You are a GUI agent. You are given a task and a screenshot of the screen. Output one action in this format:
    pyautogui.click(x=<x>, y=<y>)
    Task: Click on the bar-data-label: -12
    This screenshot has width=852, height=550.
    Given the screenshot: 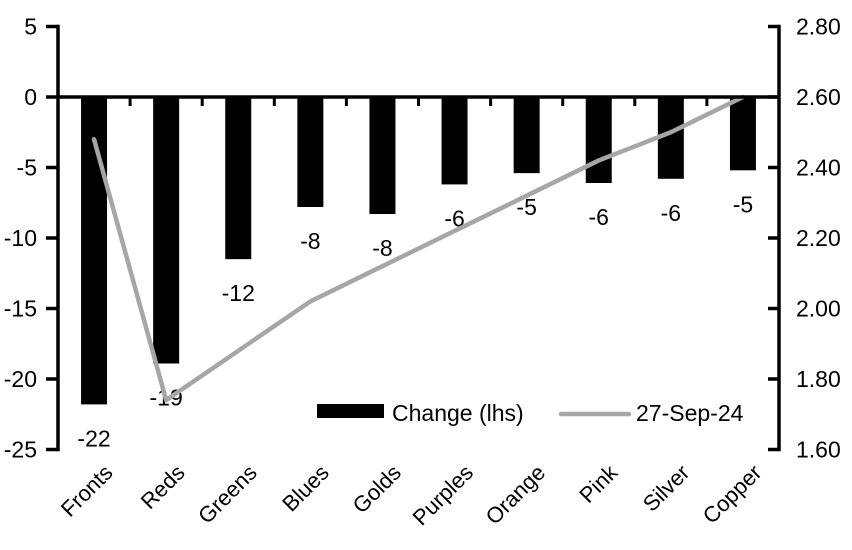 What is the action you would take?
    pyautogui.click(x=238, y=293)
    